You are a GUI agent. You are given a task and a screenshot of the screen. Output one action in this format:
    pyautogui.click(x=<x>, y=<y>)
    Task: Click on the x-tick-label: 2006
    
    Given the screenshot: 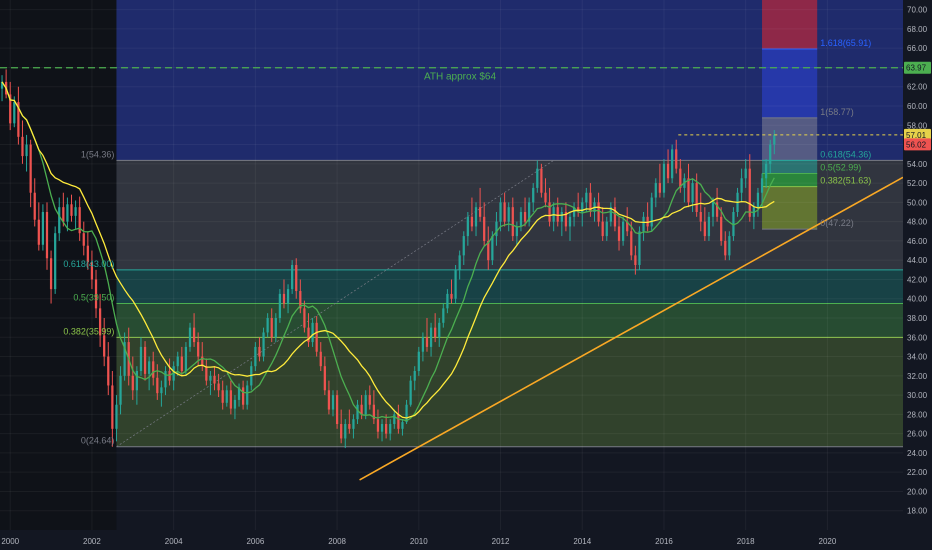 What is the action you would take?
    pyautogui.click(x=255, y=541)
    